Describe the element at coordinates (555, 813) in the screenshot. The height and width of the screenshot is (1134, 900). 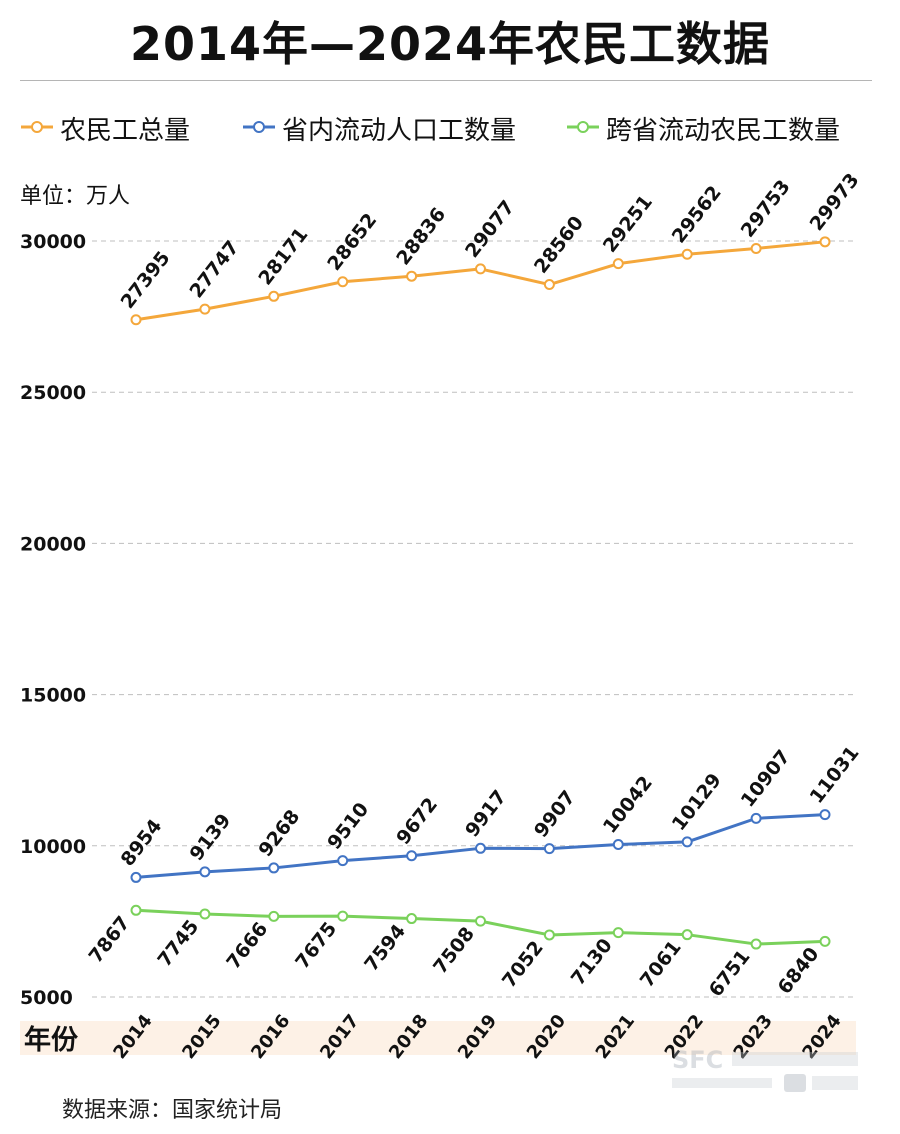
I see `data-label-in_province: 9907` at that location.